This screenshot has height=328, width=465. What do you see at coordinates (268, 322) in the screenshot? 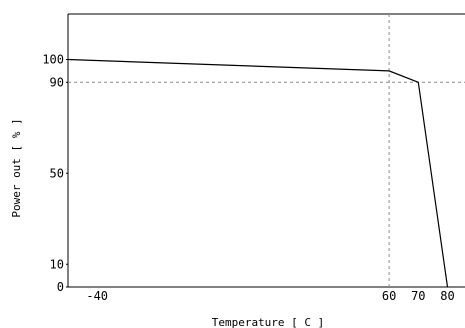
I see `x-axis-title: Temperature [ C ]` at bounding box center [268, 322].